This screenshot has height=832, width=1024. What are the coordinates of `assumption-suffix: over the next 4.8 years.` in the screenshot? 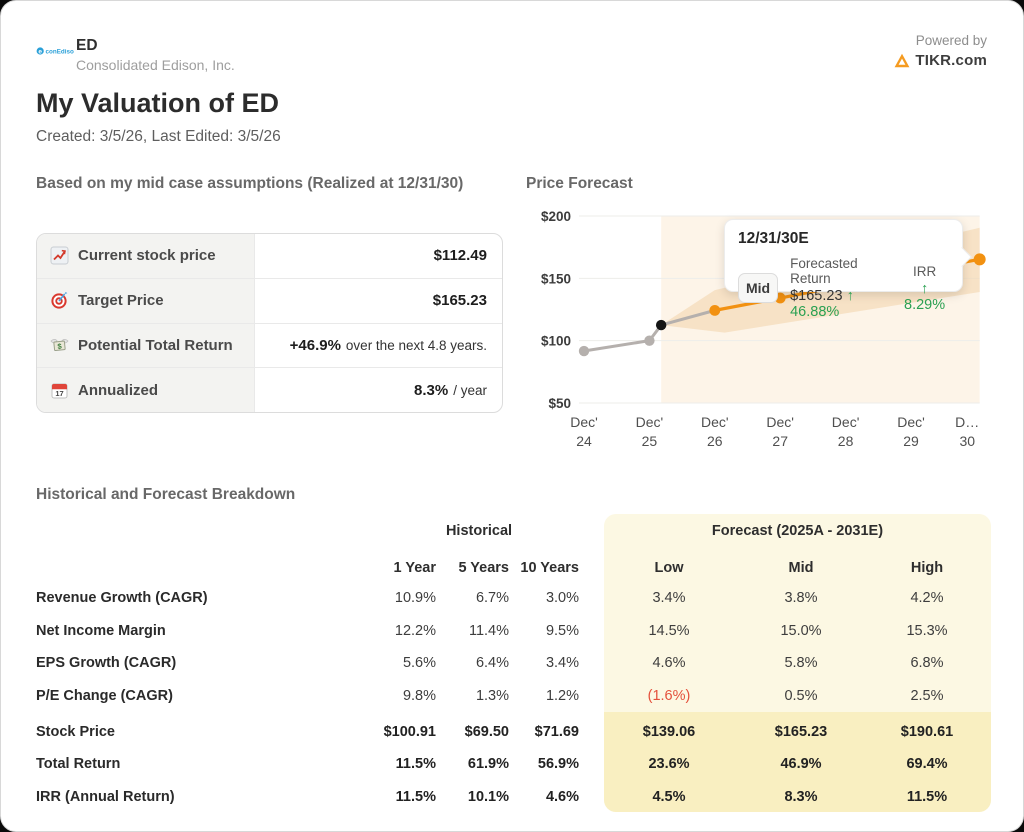 It's located at (416, 345).